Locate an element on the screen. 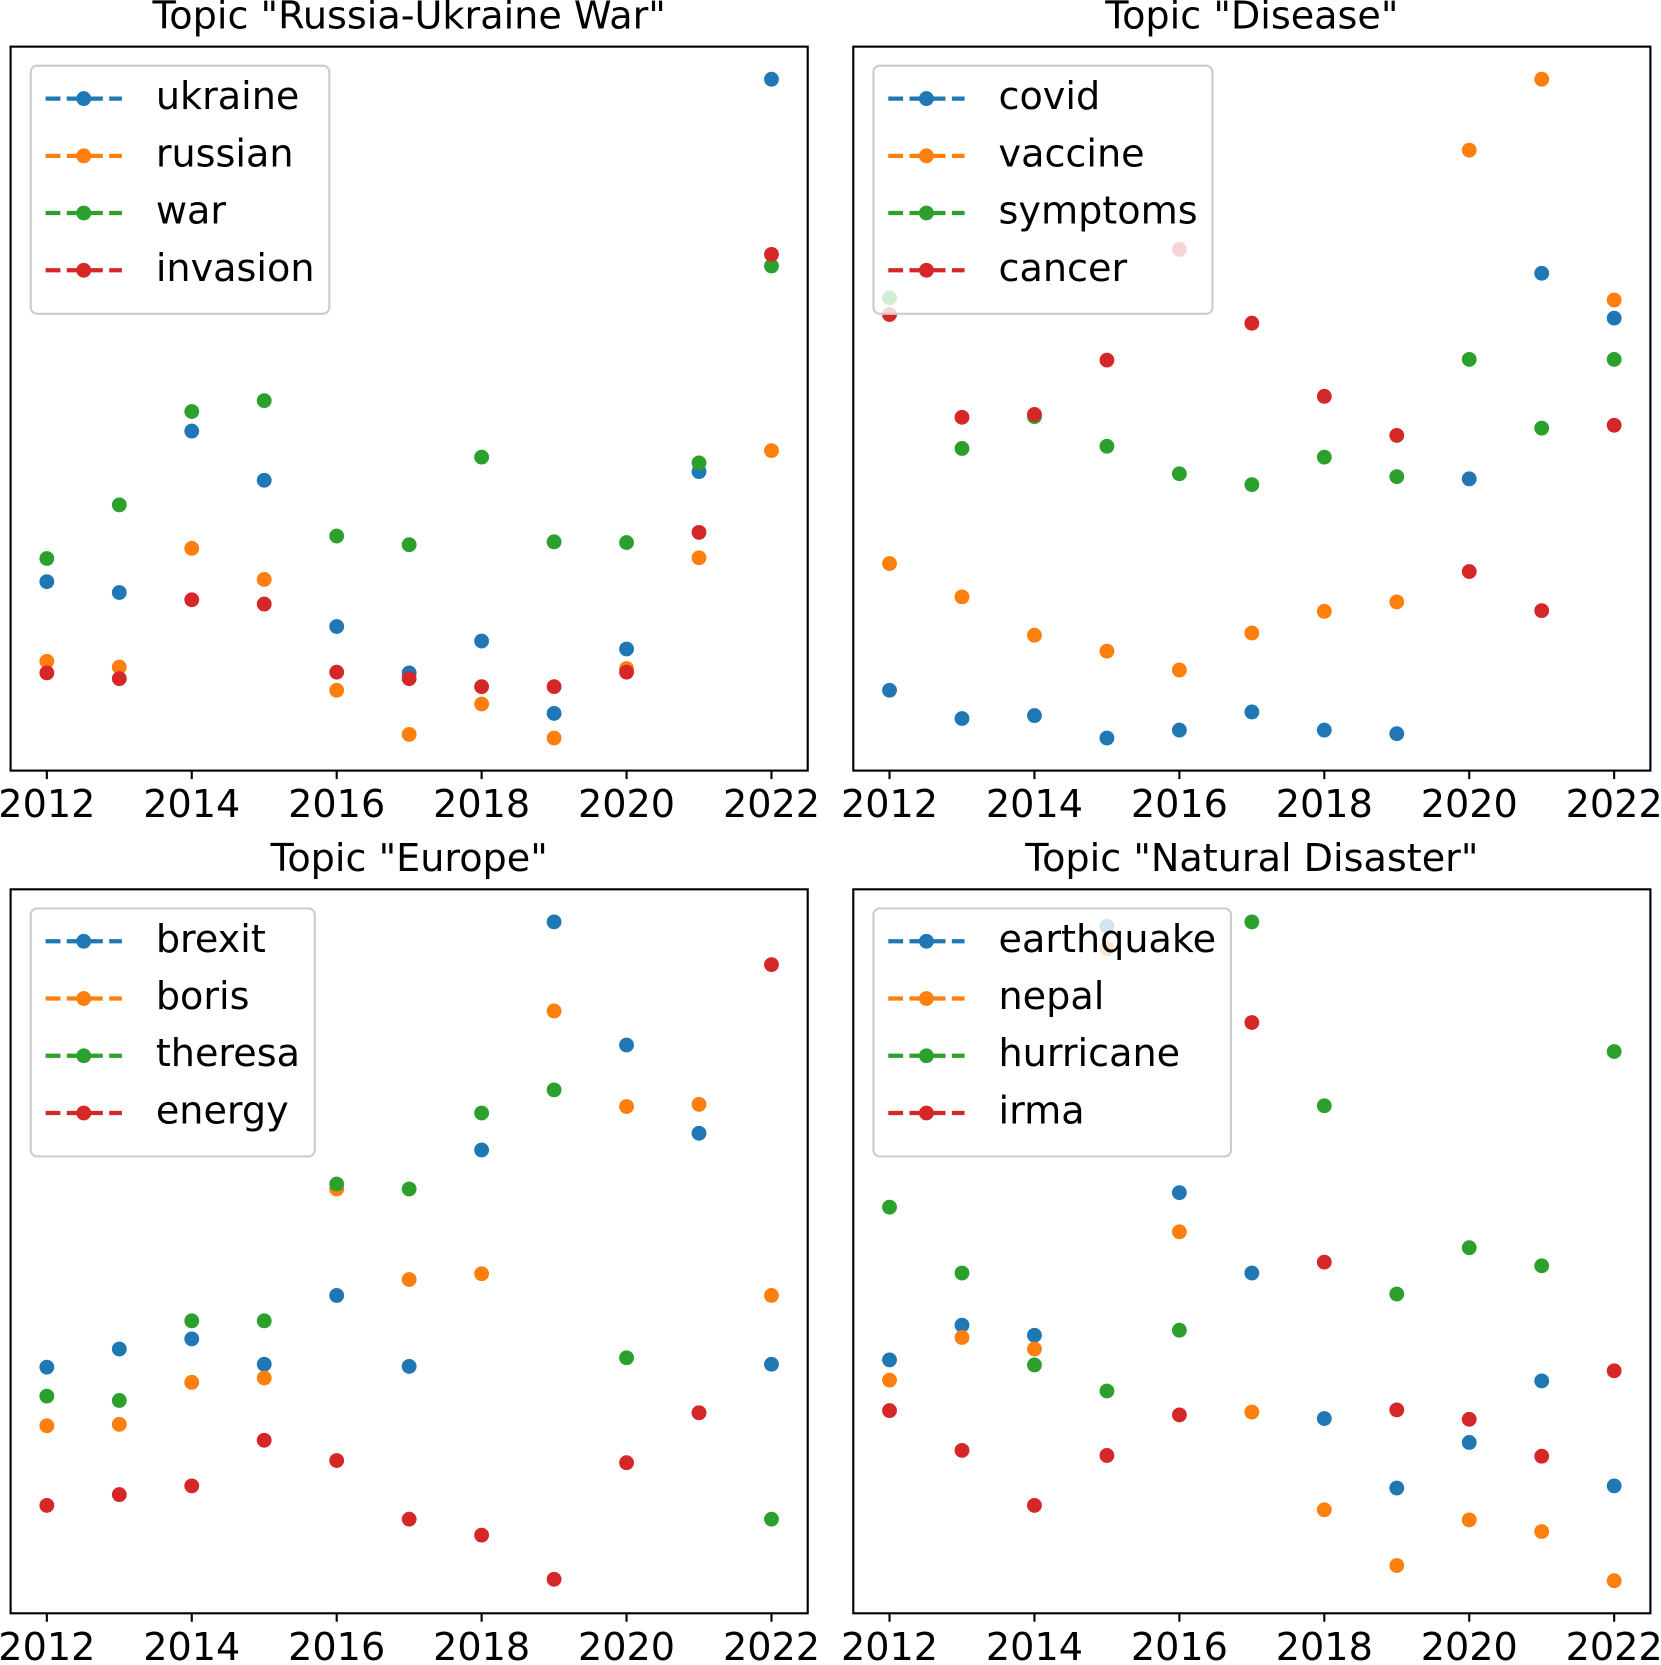  legend-label: russian is located at coordinates (225, 153).